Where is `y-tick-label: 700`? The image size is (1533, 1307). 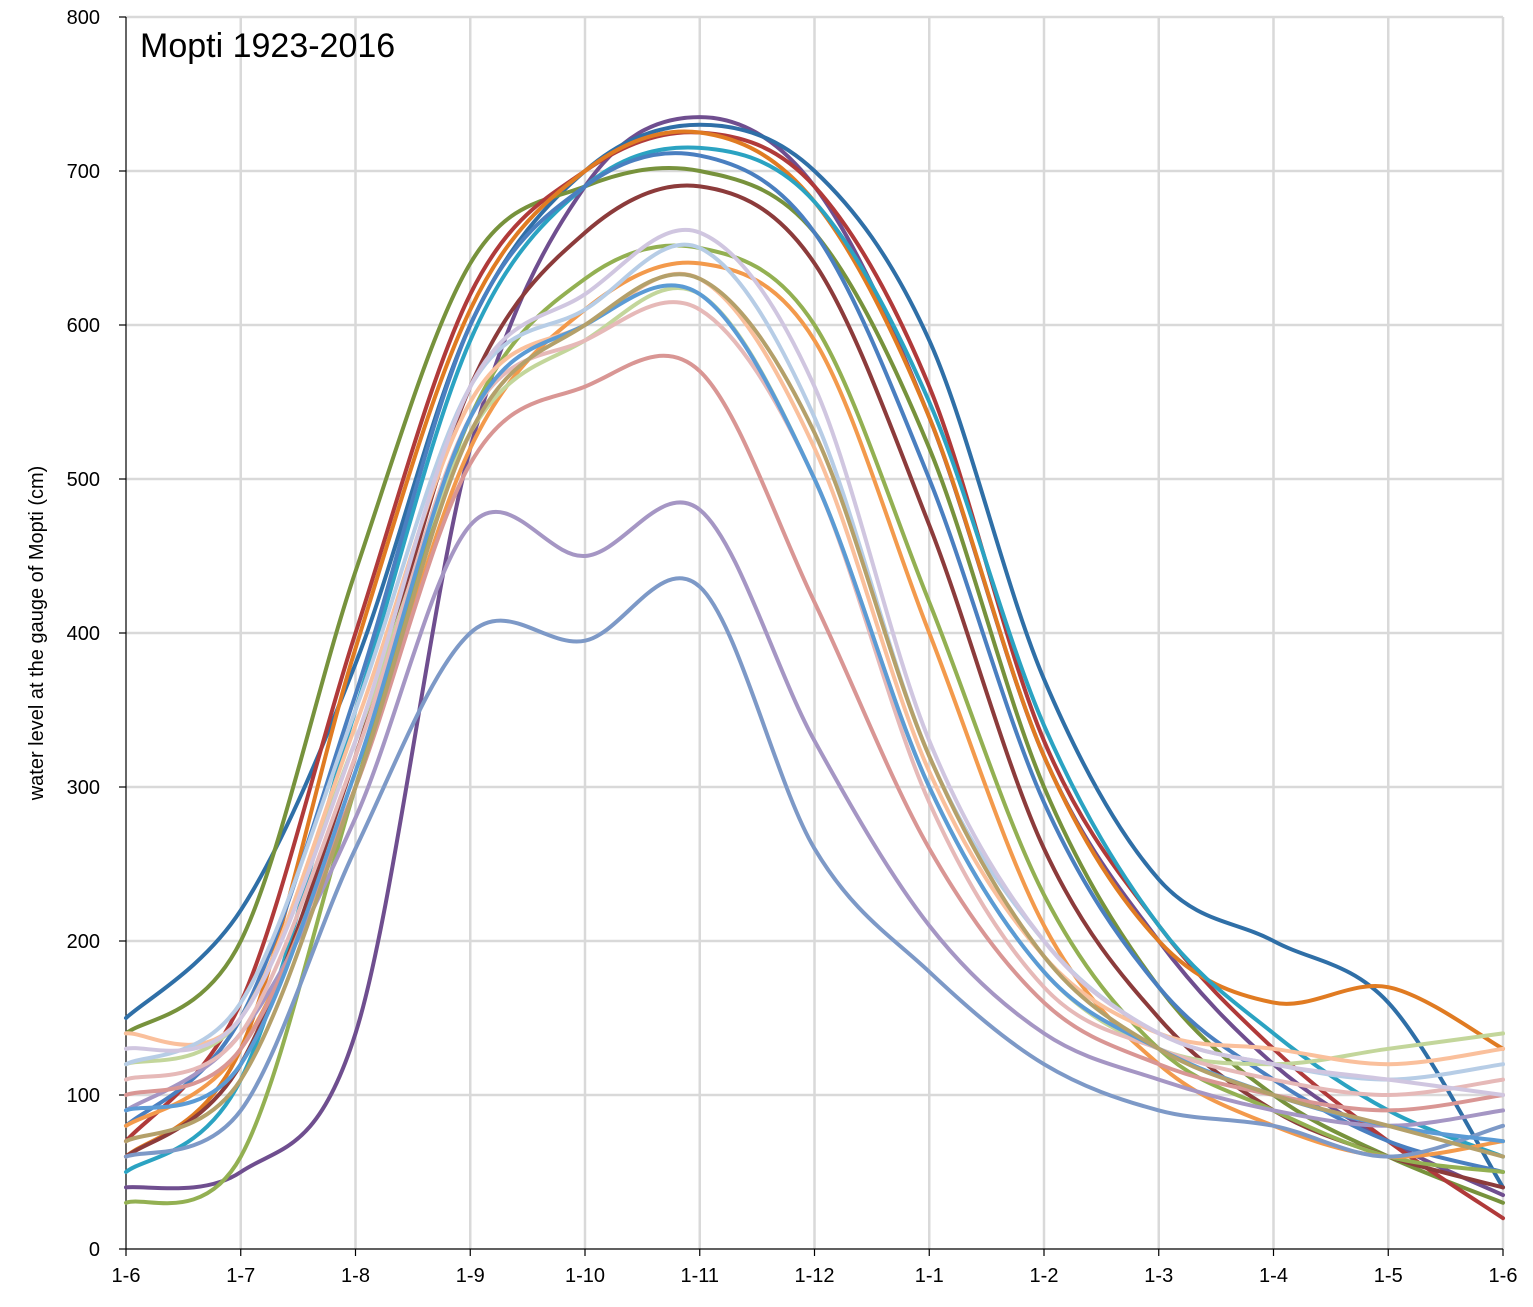
y-tick-label: 700 is located at coordinates (83, 172).